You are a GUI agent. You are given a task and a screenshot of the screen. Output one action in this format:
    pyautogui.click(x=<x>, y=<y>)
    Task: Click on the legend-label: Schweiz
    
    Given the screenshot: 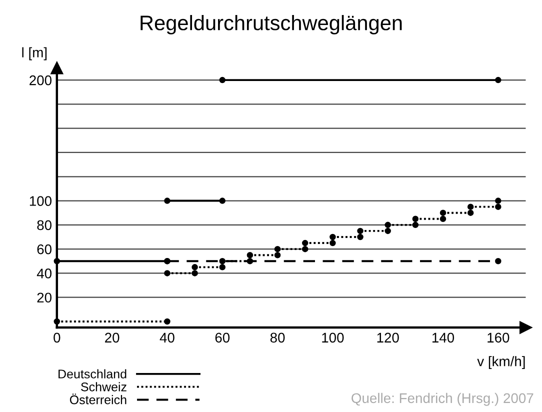 What is the action you would take?
    pyautogui.click(x=103, y=387)
    